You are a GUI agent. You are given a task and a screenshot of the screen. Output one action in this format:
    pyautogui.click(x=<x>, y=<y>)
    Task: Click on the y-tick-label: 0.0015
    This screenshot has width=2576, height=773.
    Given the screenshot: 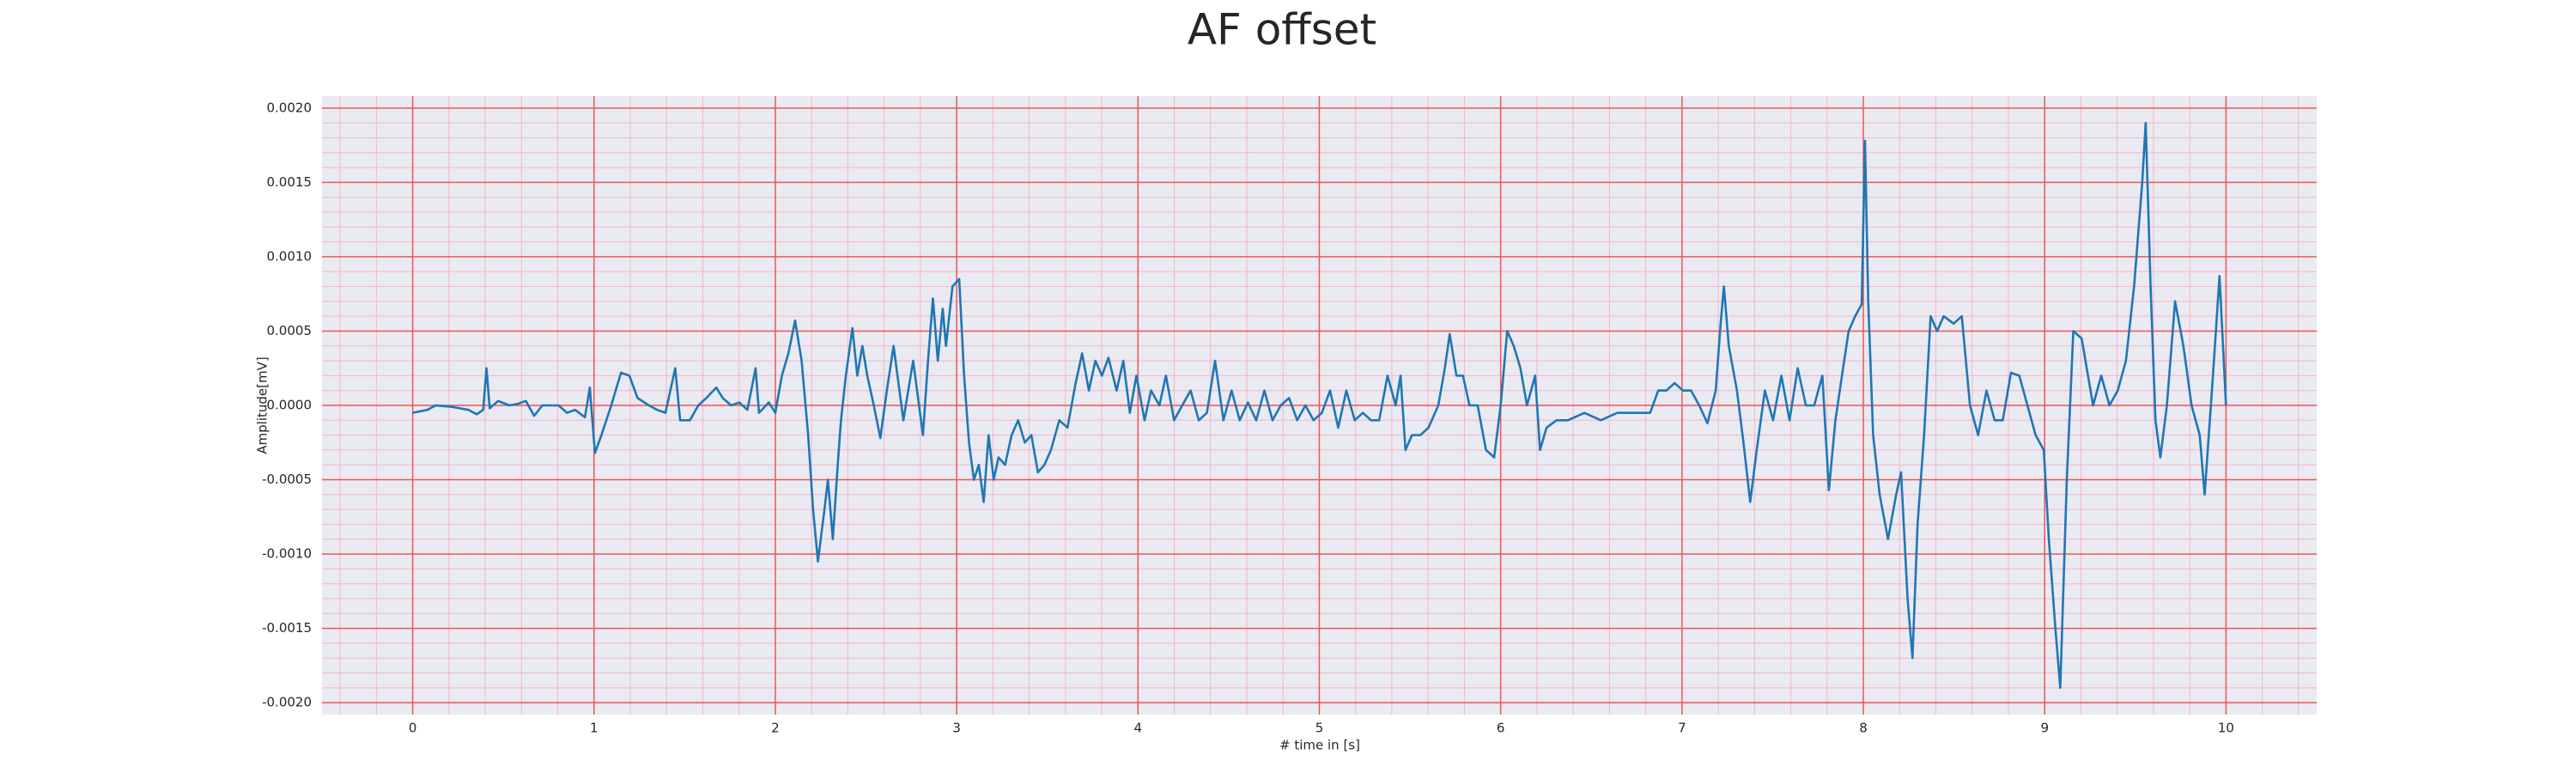 What is the action you would take?
    pyautogui.click(x=290, y=182)
    